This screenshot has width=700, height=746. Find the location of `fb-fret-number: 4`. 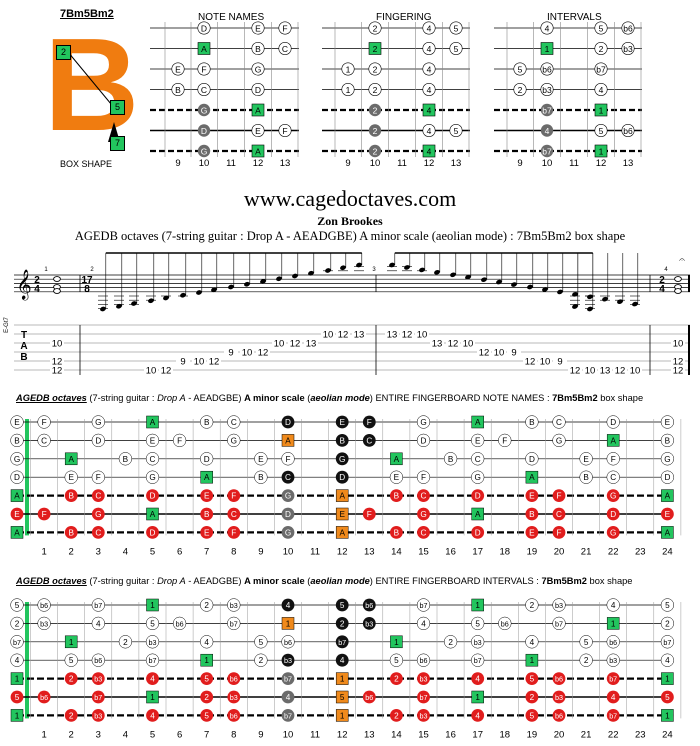

fb-fret-number: 4 is located at coordinates (125, 734).